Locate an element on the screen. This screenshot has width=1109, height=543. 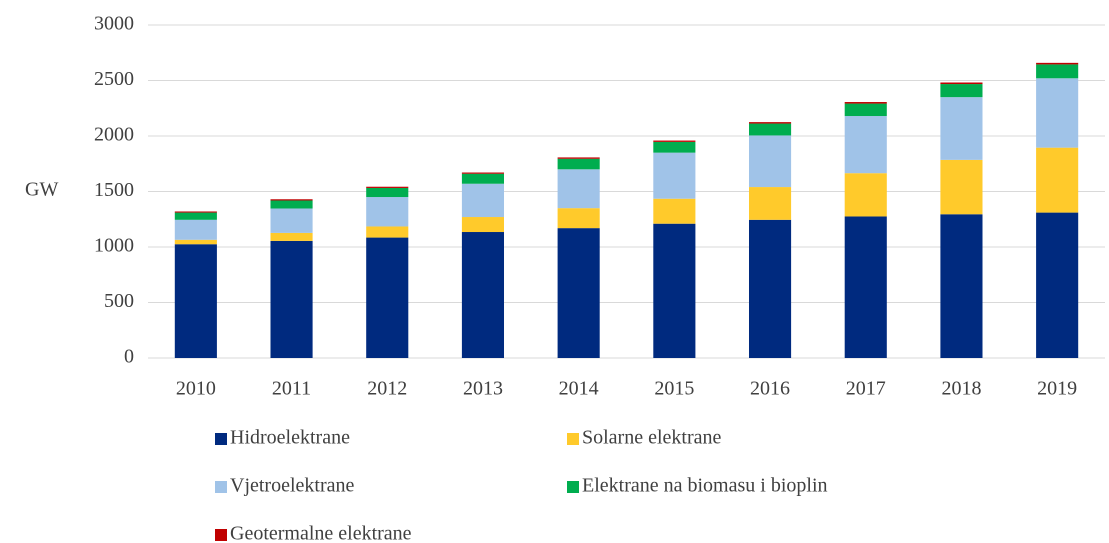
x-tick-label: 2018 is located at coordinates (961, 389).